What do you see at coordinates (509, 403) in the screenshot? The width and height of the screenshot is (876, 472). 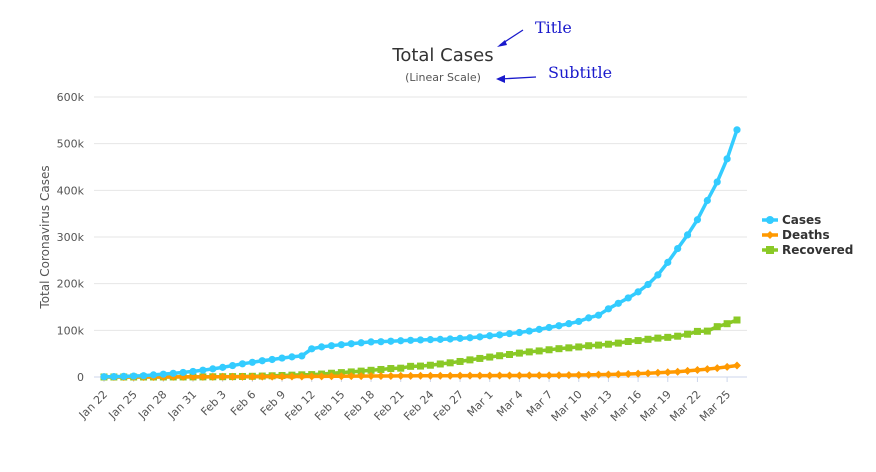 I see `x-tick-label: Mar 4` at bounding box center [509, 403].